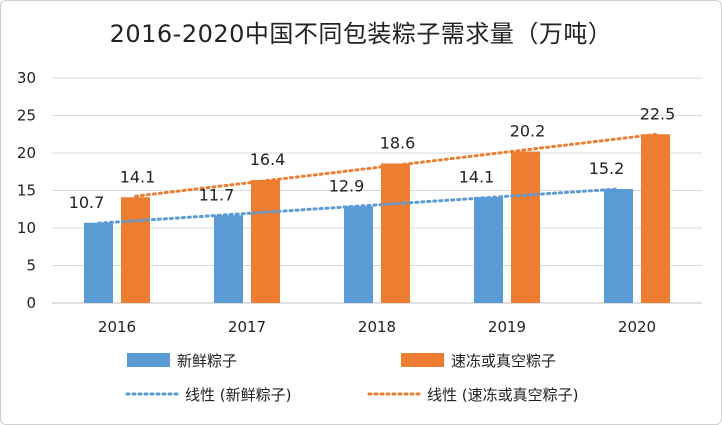 Image resolution: width=722 pixels, height=425 pixels. I want to click on x-tick-label: 2019, so click(507, 327).